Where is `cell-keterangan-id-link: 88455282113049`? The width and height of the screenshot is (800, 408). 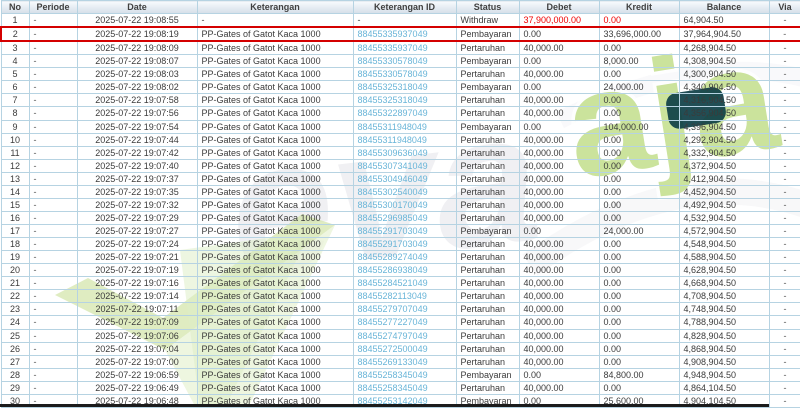 cell-keterangan-id-link: 88455282113049 is located at coordinates (404, 296).